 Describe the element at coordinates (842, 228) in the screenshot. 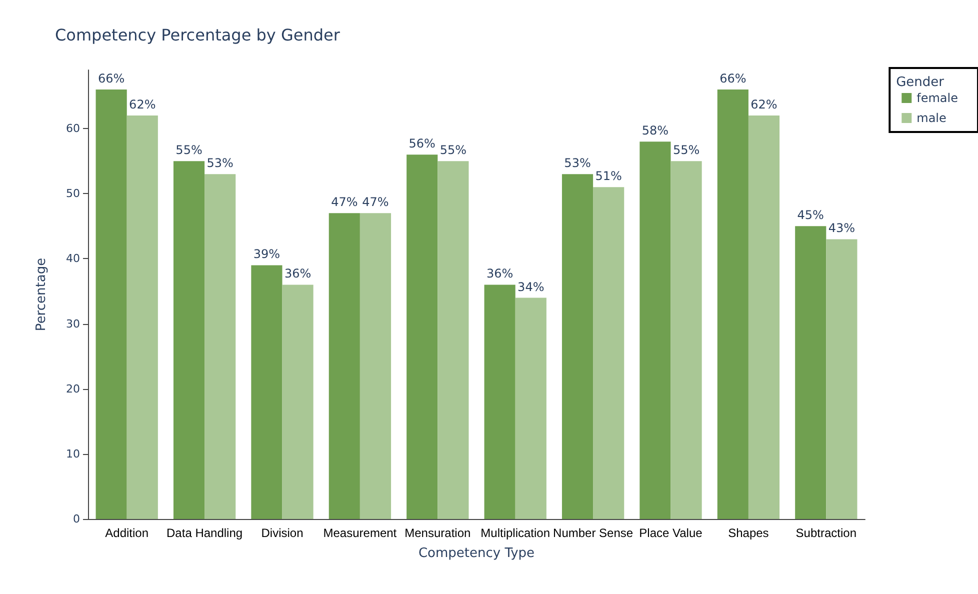

I see `data-label: 43%` at that location.